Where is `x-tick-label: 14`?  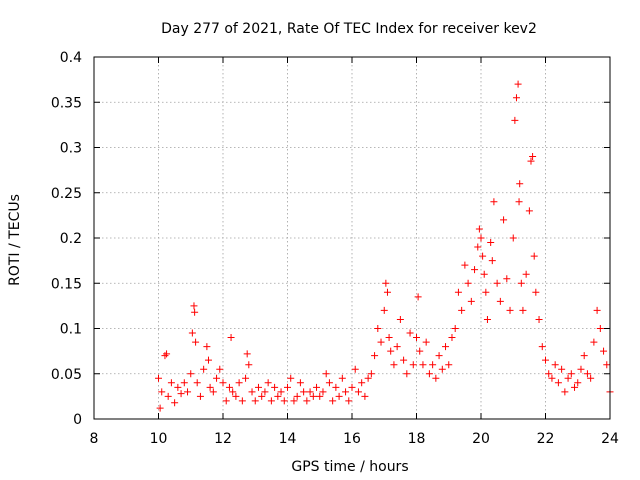
x-tick-label: 14 is located at coordinates (288, 439).